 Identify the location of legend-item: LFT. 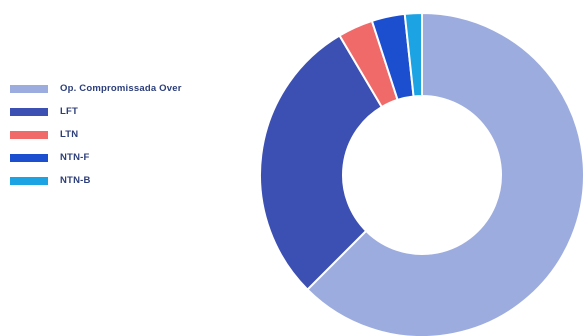
(96, 112).